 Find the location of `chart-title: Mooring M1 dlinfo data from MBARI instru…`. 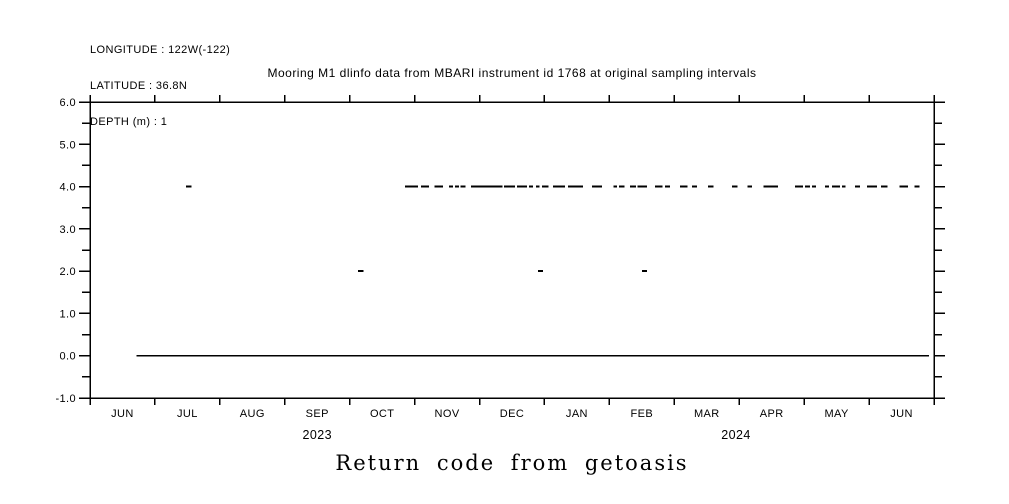

chart-title: Mooring M1 dlinfo data from MBARI instru… is located at coordinates (512, 73).